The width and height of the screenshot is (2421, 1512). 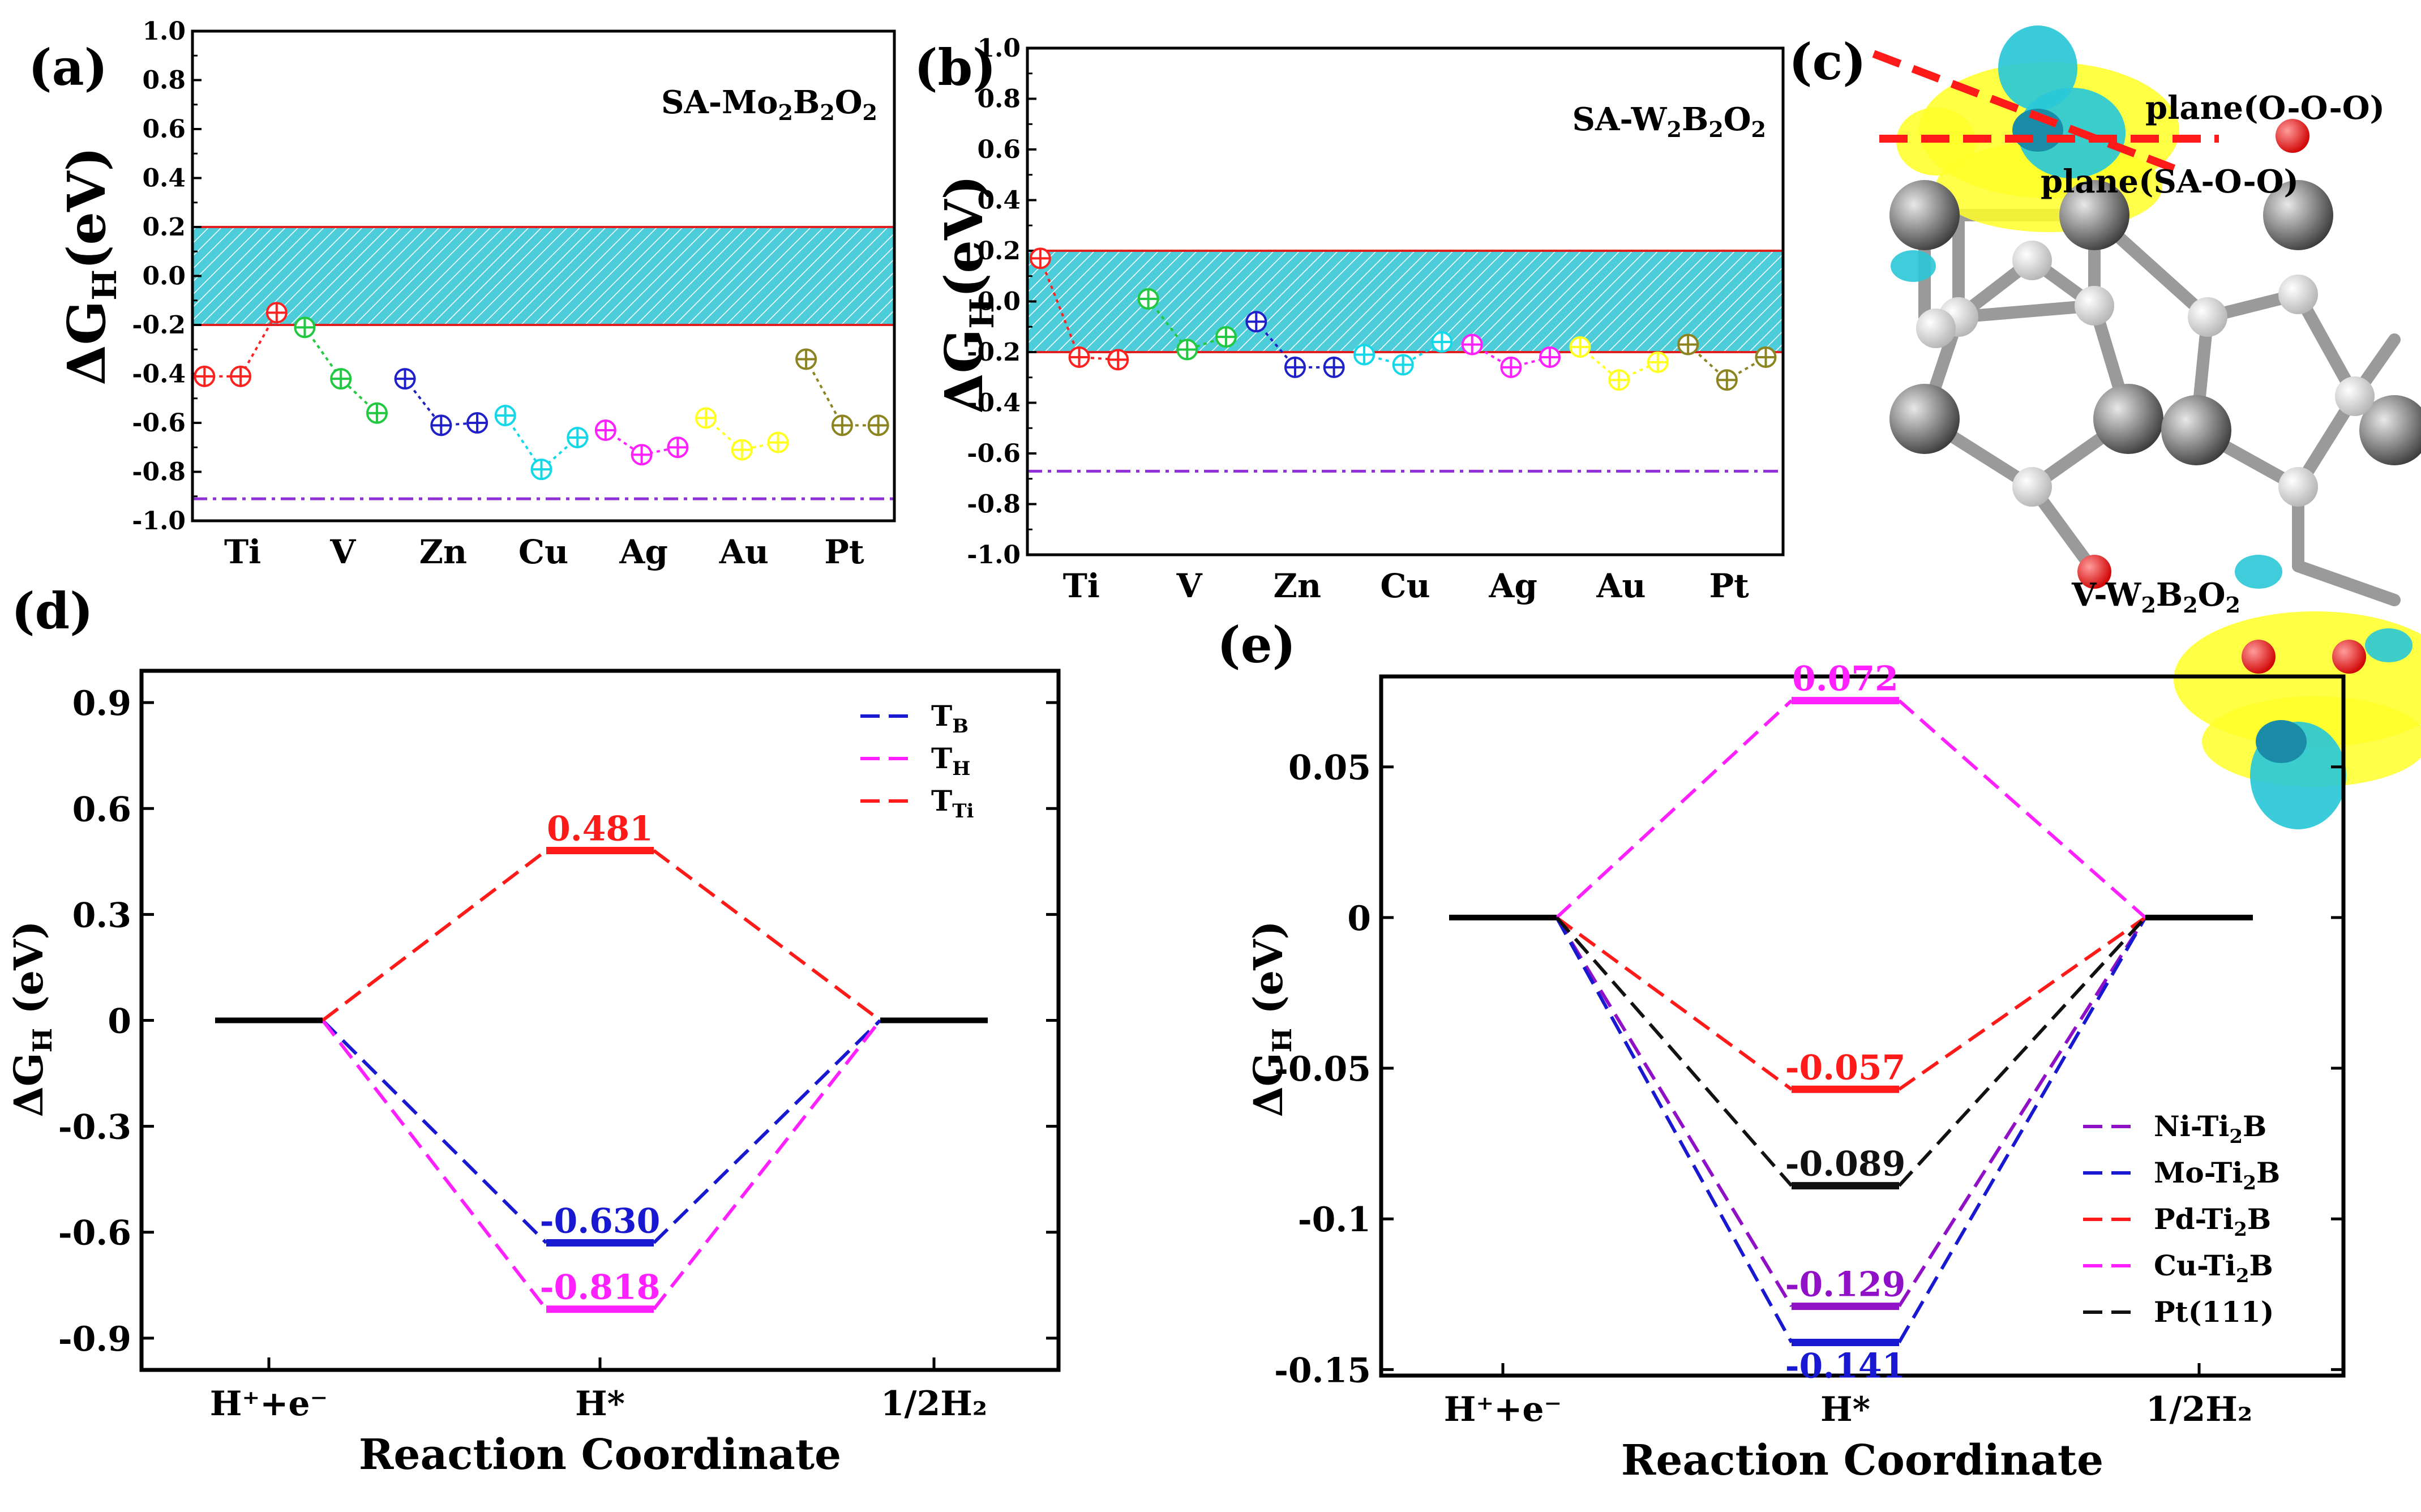 I want to click on panel-b-label: (b), so click(x=955, y=67).